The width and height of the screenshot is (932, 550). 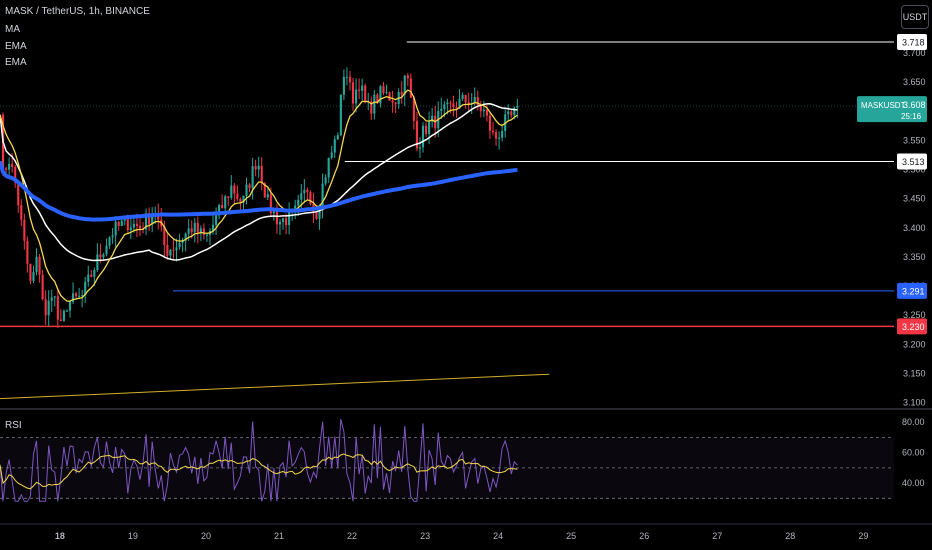 I want to click on rsi-tick-label: 40.00, so click(x=913, y=483).